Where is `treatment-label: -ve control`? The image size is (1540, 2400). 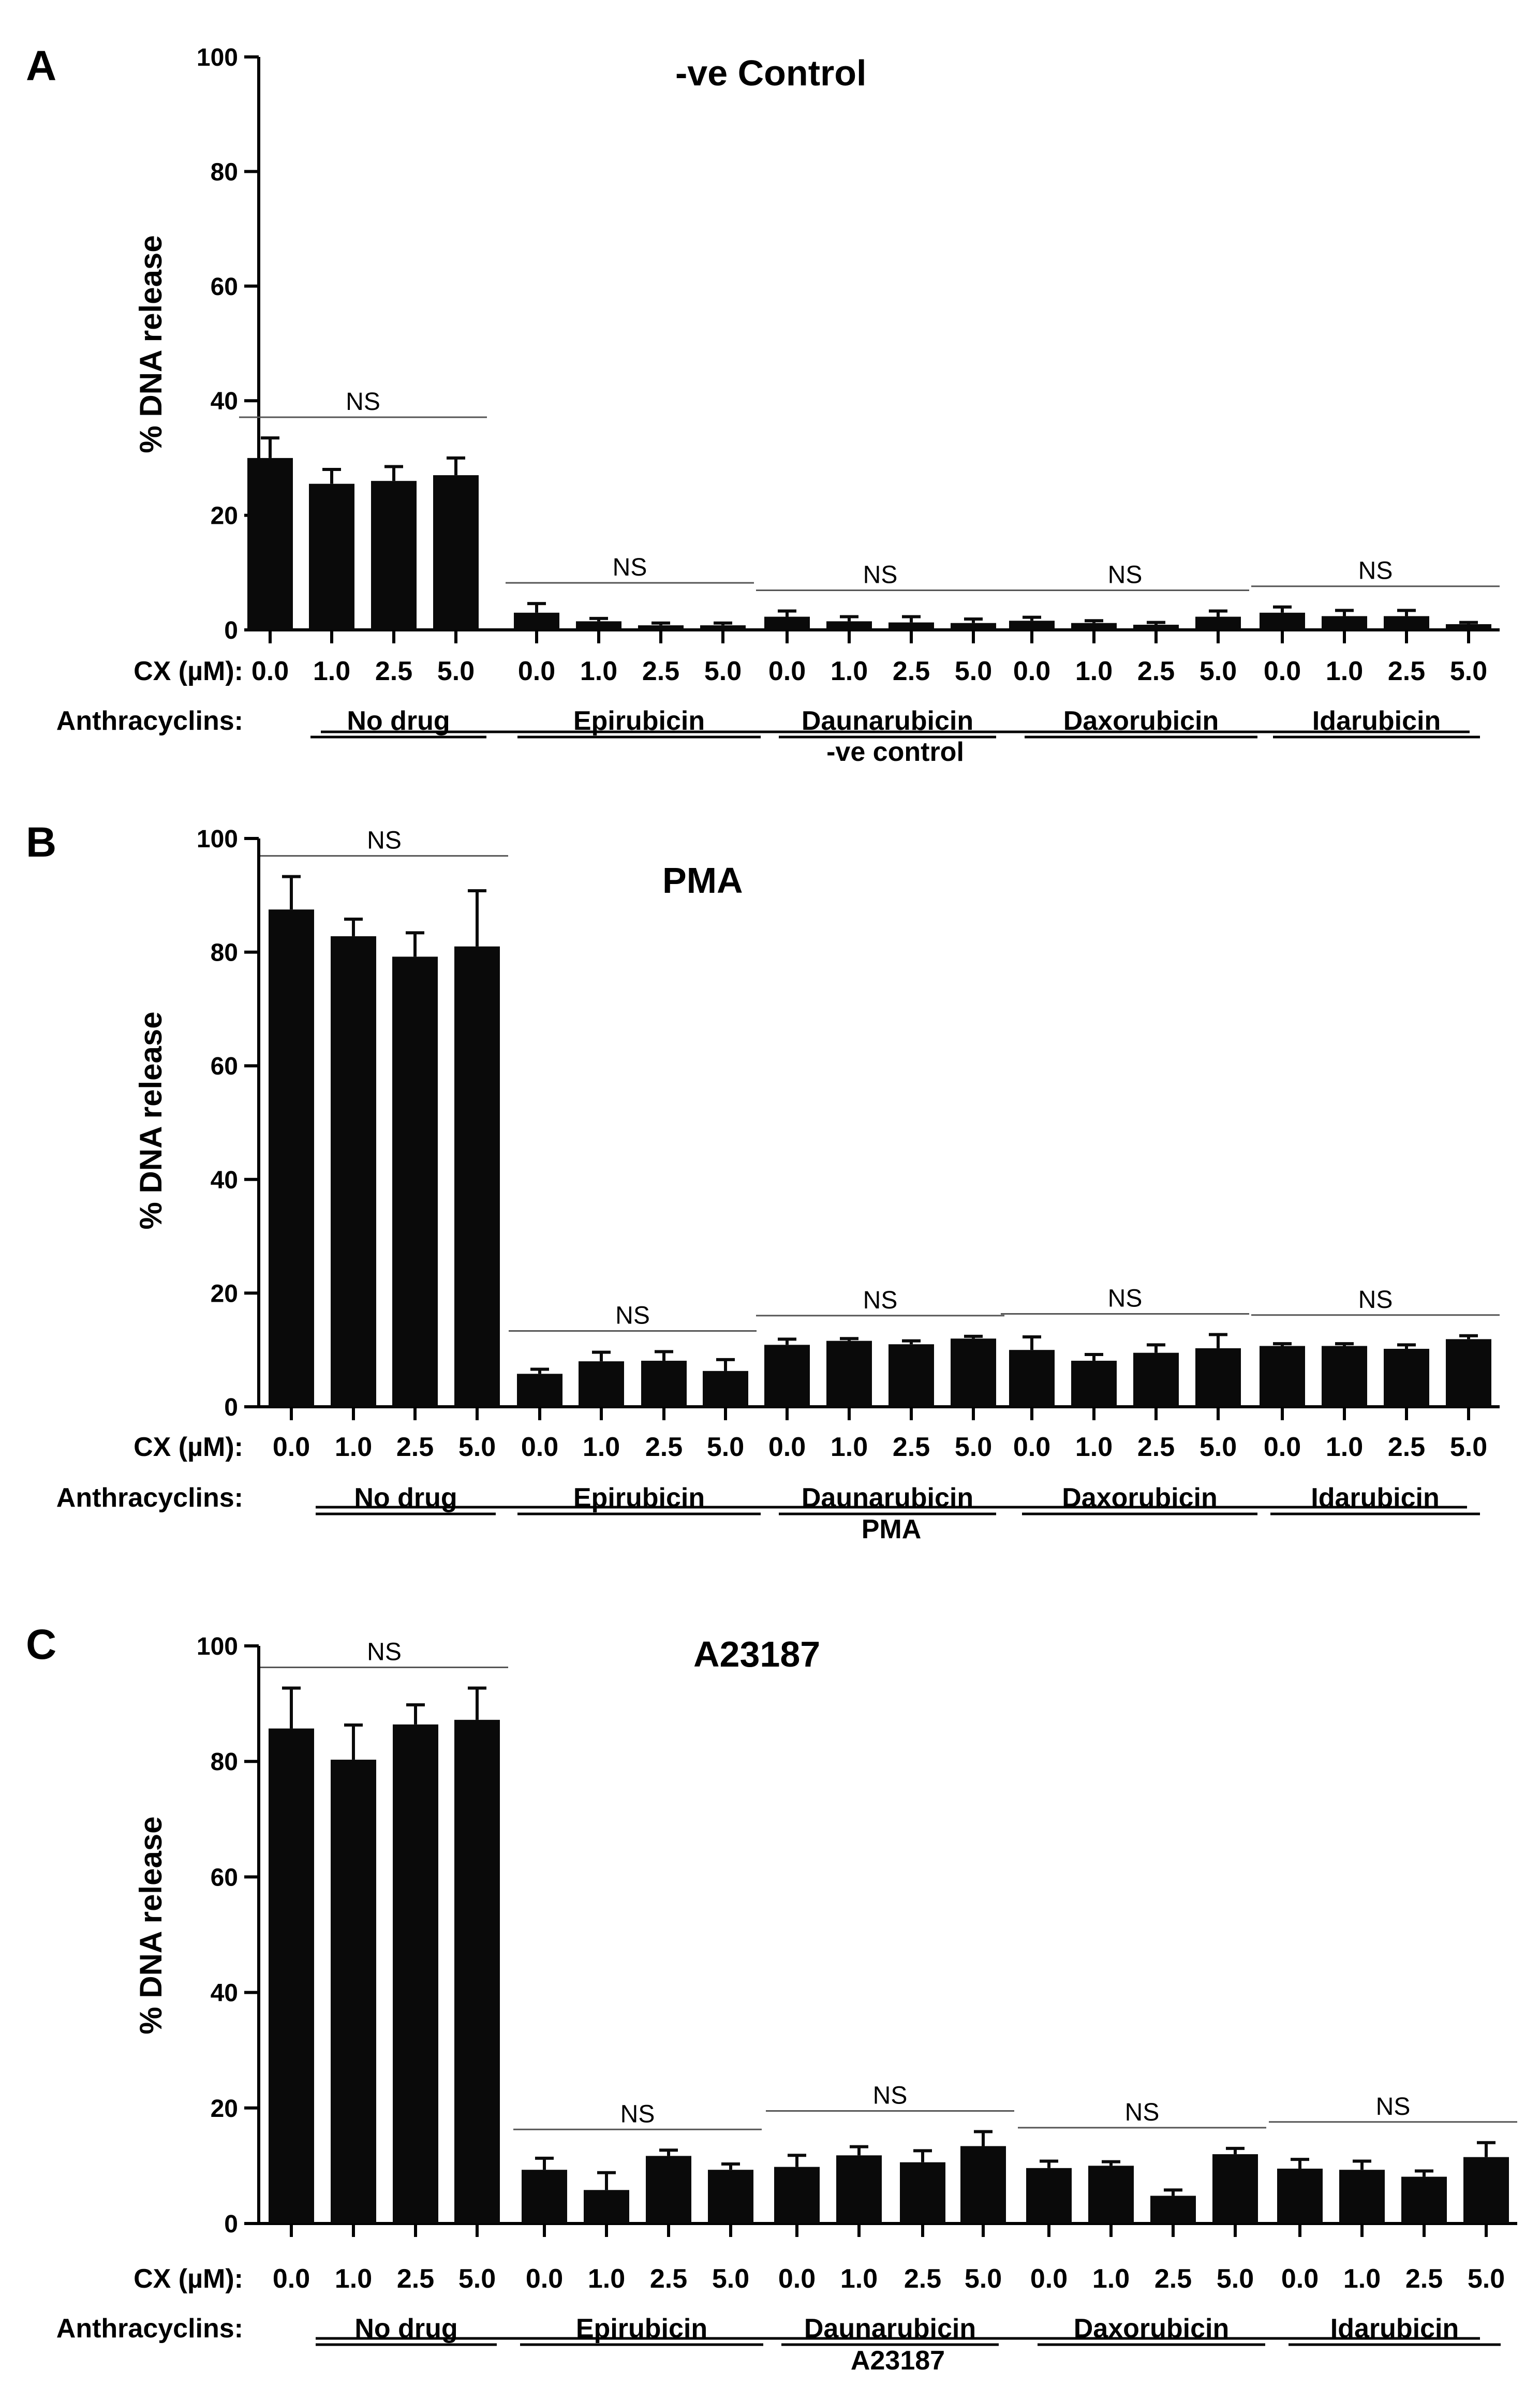
treatment-label: -ve control is located at coordinates (895, 752).